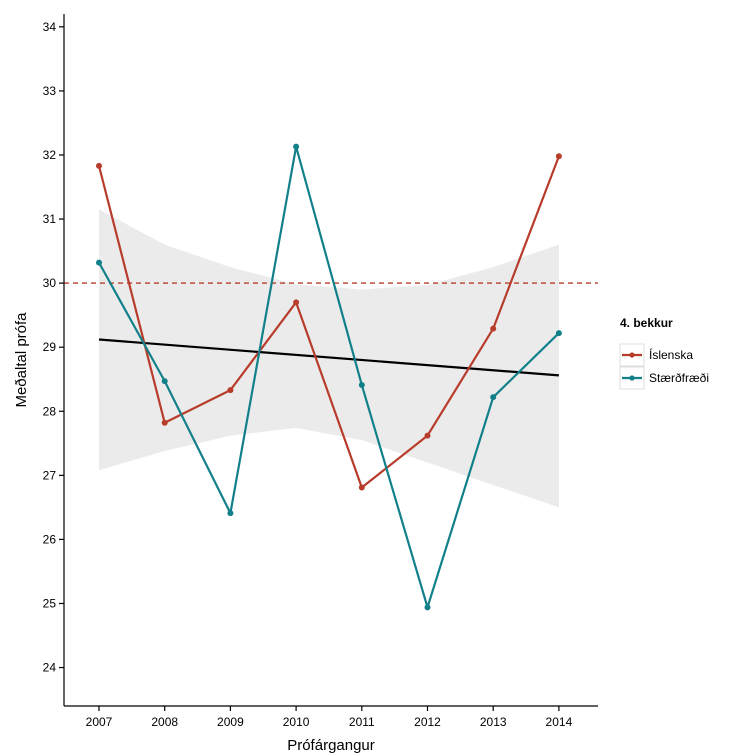 The height and width of the screenshot is (755, 738). I want to click on legend-key-staerdfraedi-point, so click(632, 378).